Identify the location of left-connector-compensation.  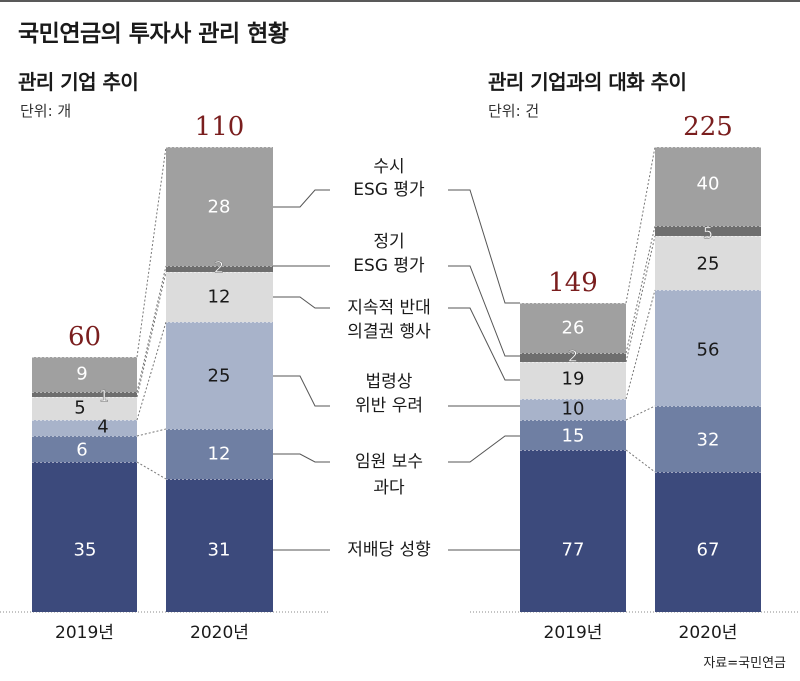
(151, 432).